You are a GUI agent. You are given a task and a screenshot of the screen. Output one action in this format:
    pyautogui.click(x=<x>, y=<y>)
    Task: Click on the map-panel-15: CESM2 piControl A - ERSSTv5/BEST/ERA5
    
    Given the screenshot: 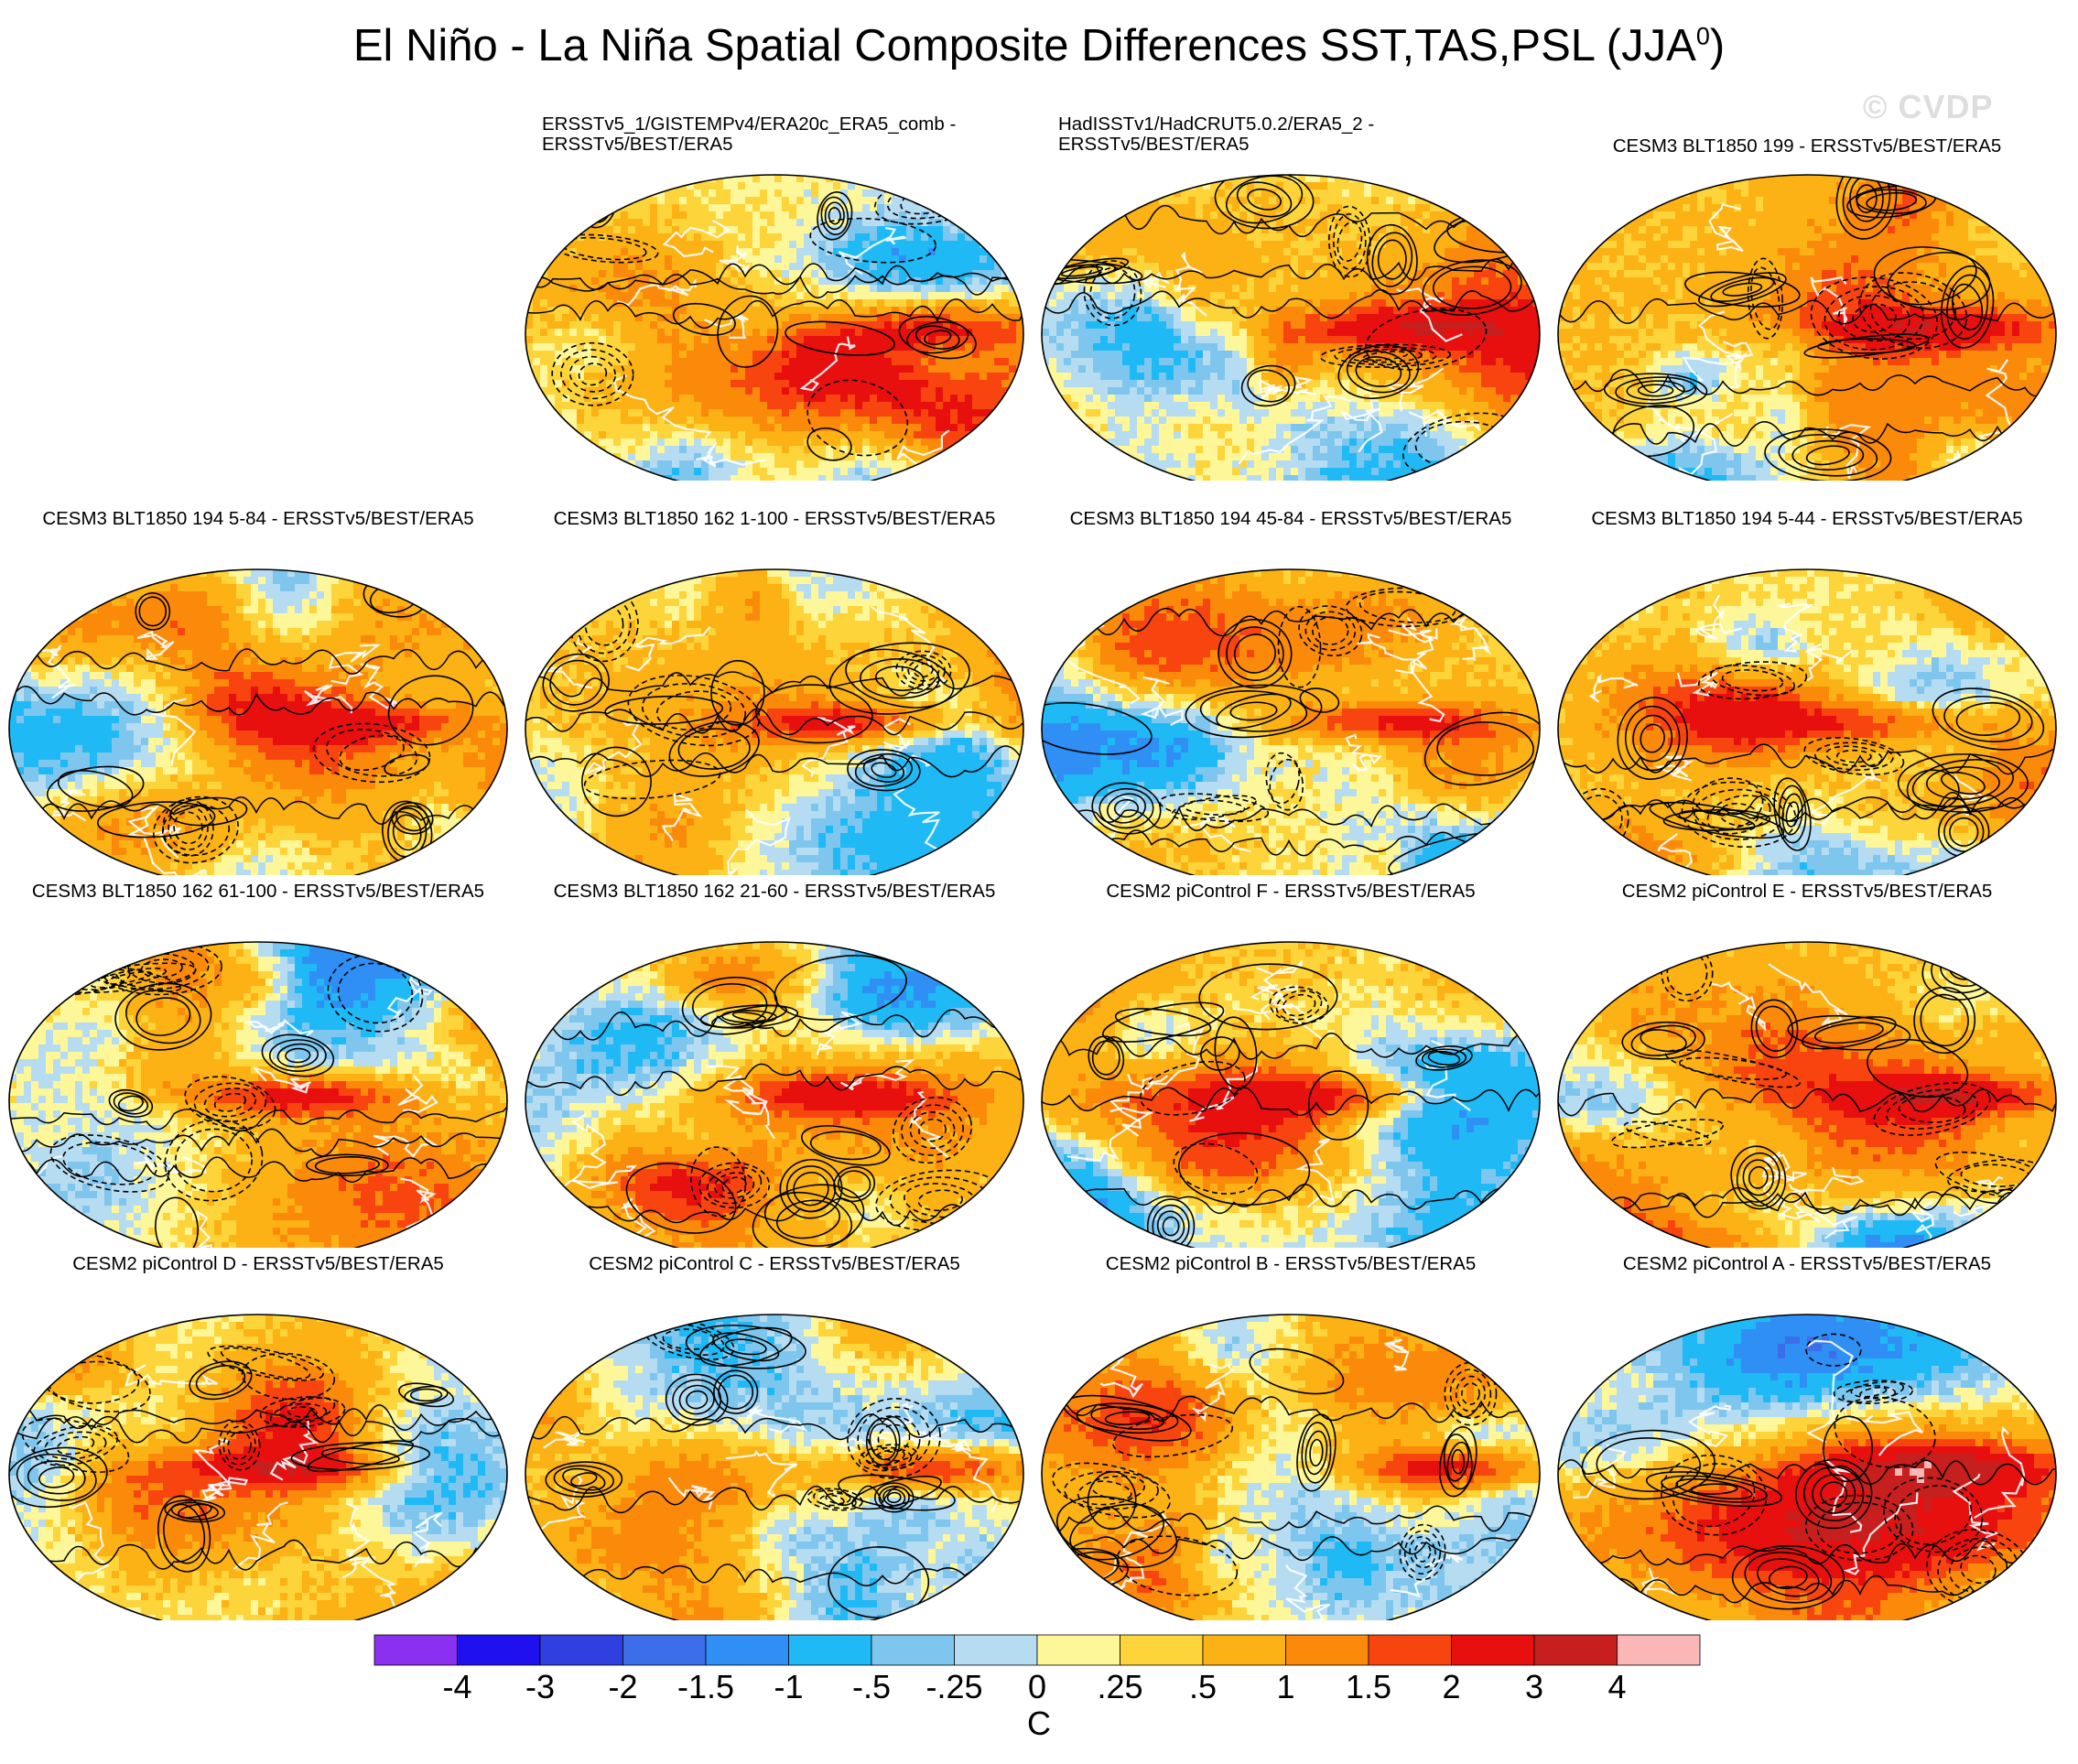 What is the action you would take?
    pyautogui.click(x=1807, y=1437)
    